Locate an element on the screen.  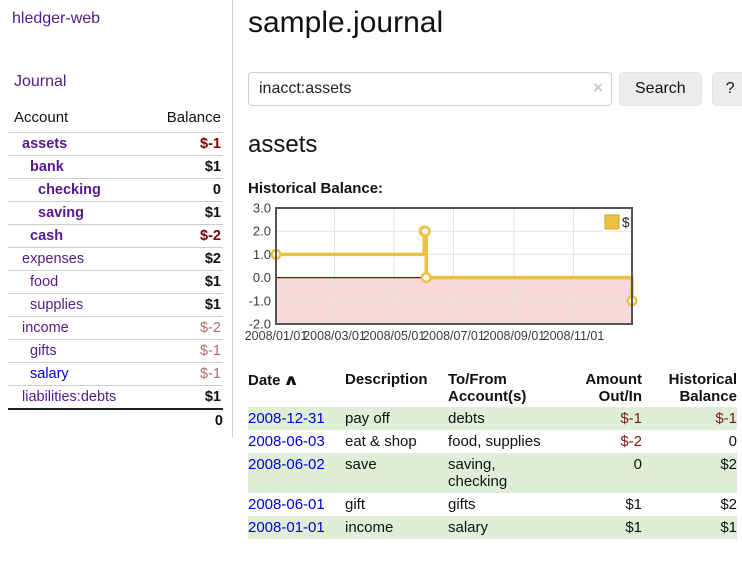
transaction-description: income is located at coordinates (369, 527).